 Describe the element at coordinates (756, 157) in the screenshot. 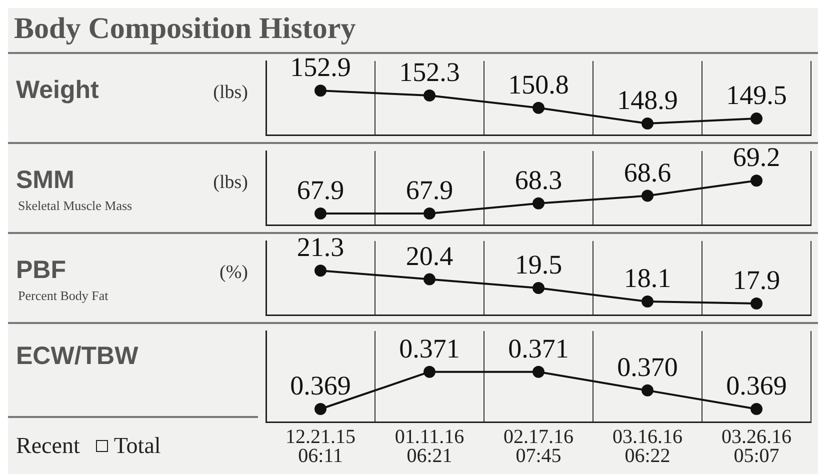

I see `data-label: 69.2` at that location.